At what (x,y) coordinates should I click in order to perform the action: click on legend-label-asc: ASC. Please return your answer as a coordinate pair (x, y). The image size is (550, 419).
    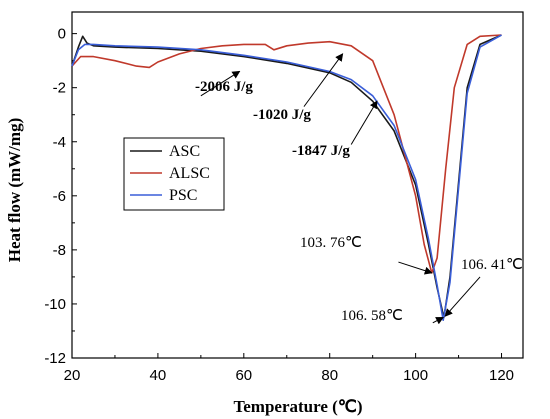
    Looking at the image, I should click on (184, 151).